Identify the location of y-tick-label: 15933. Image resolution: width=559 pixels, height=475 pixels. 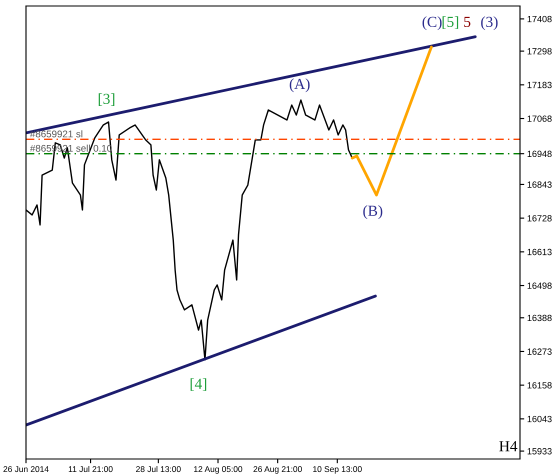
(540, 451).